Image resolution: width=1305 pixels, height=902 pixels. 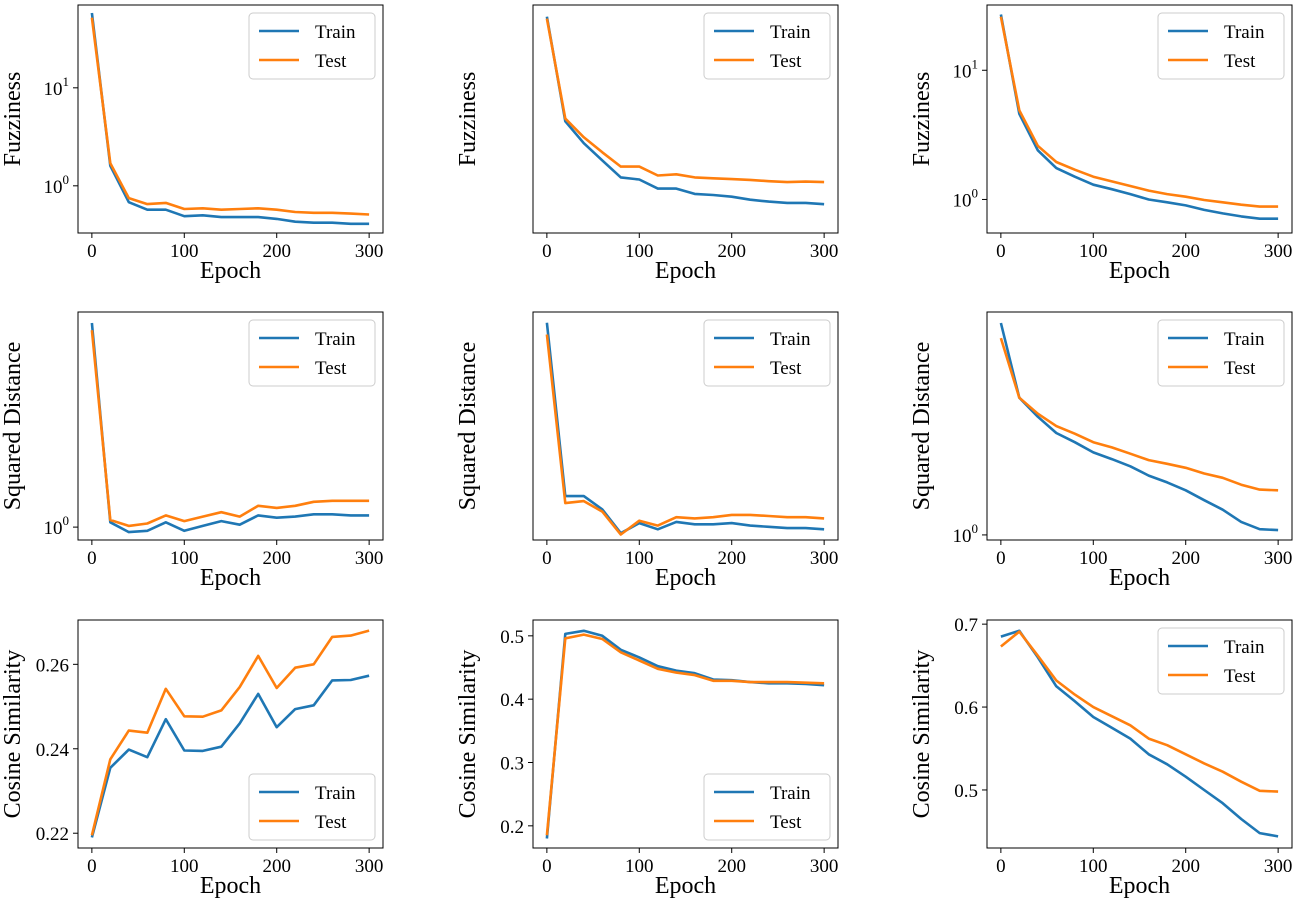 What do you see at coordinates (966, 708) in the screenshot?
I see `y-tick-label: 0.6` at bounding box center [966, 708].